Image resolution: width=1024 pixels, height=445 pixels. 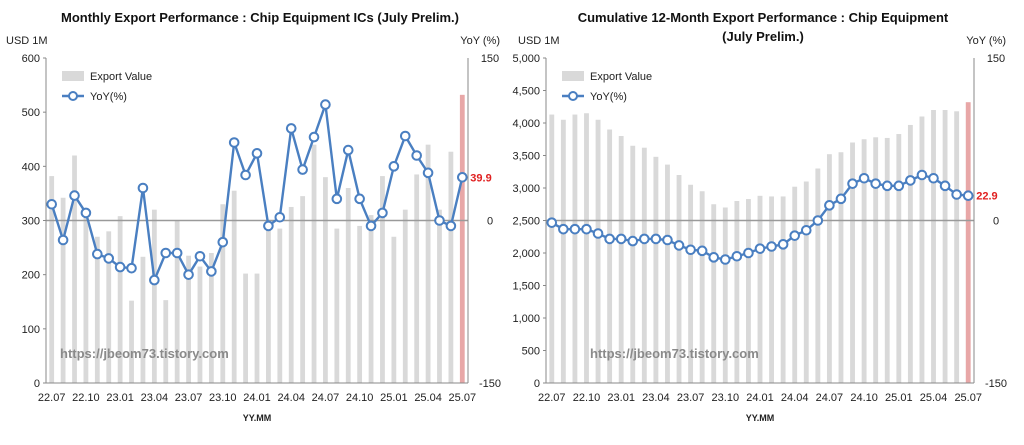 I want to click on y-tick-label: 4,500, so click(x=526, y=92).